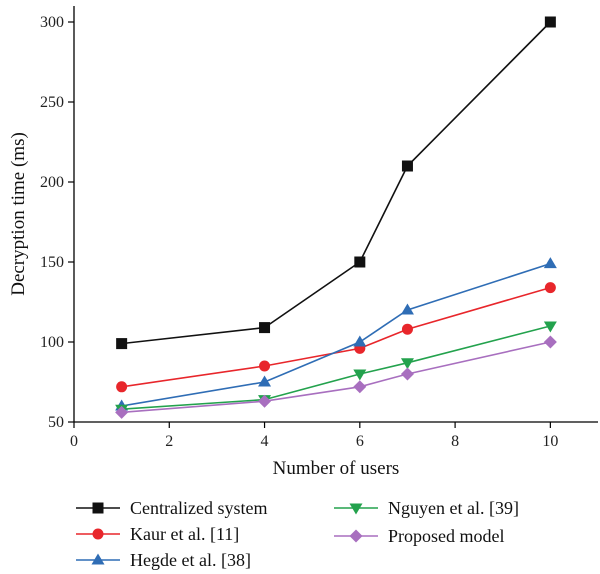 Image resolution: width=600 pixels, height=574 pixels. I want to click on x-tick-label: 4, so click(265, 441).